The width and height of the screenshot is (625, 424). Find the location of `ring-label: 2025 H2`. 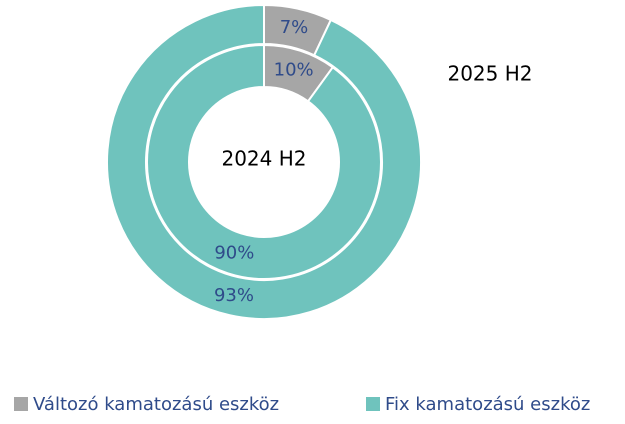

ring-label: 2025 H2 is located at coordinates (489, 74).